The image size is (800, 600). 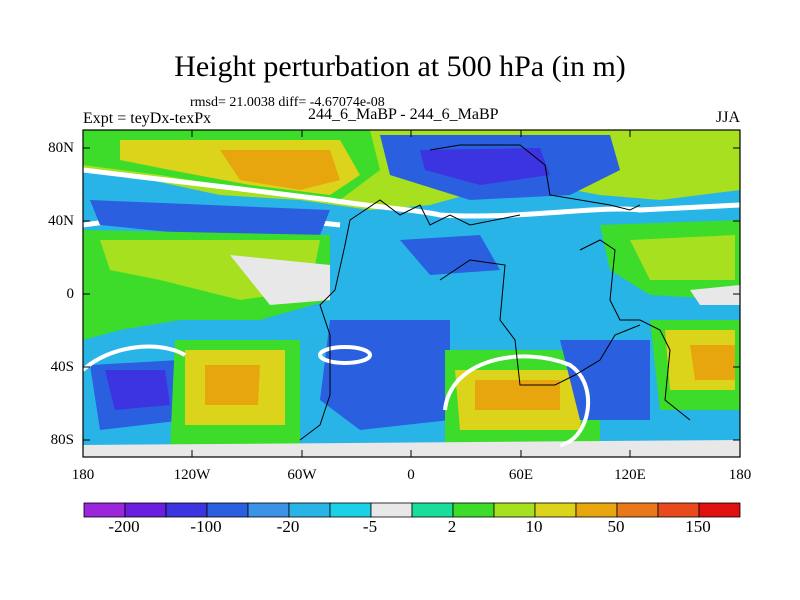 I want to click on colorbar, so click(x=412, y=510).